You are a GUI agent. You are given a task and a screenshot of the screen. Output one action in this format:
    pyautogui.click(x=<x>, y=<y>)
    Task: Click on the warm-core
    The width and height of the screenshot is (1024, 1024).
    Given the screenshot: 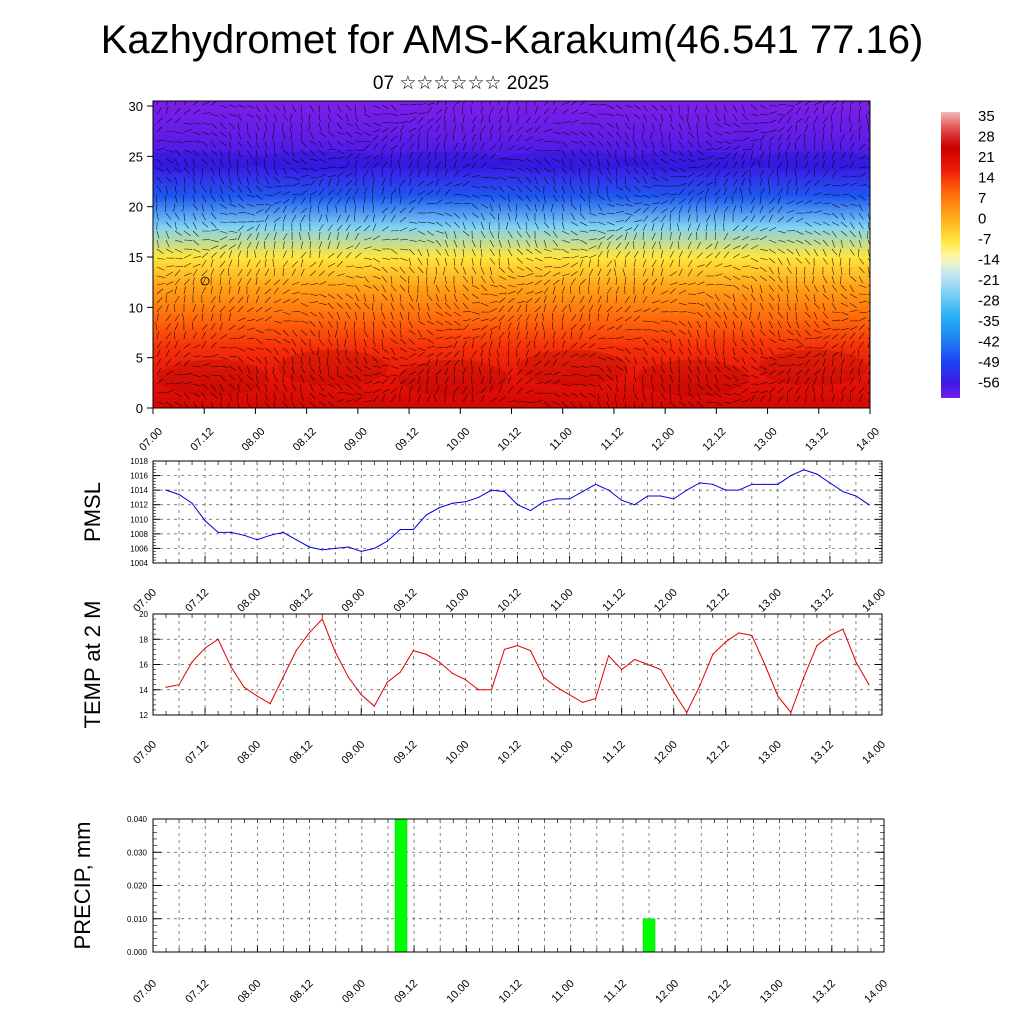 What is the action you would take?
    pyautogui.click(x=573, y=367)
    